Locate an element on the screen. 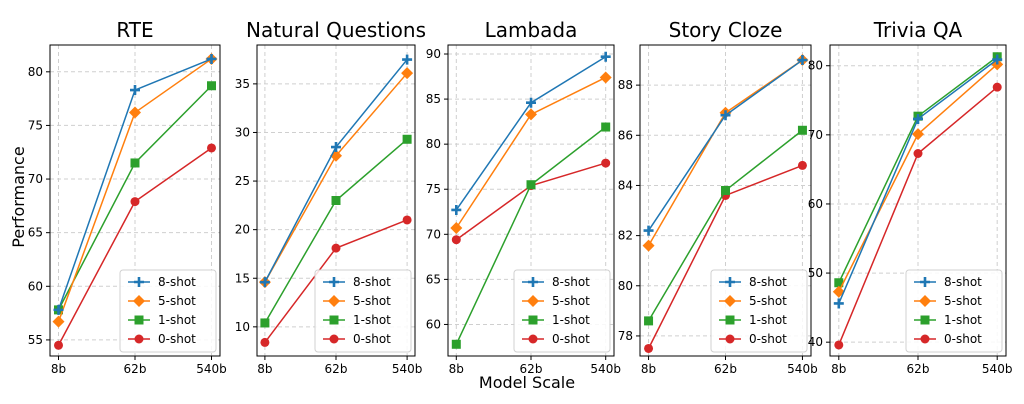 The height and width of the screenshot is (404, 1024). y-tick-label: 55 is located at coordinates (35, 340).